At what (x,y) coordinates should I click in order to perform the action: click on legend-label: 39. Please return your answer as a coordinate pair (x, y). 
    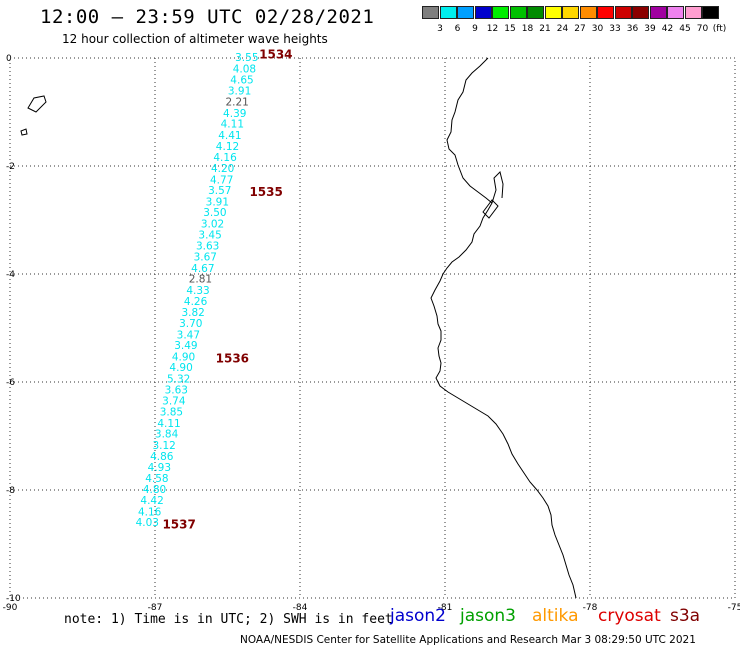
    Looking at the image, I should click on (650, 29).